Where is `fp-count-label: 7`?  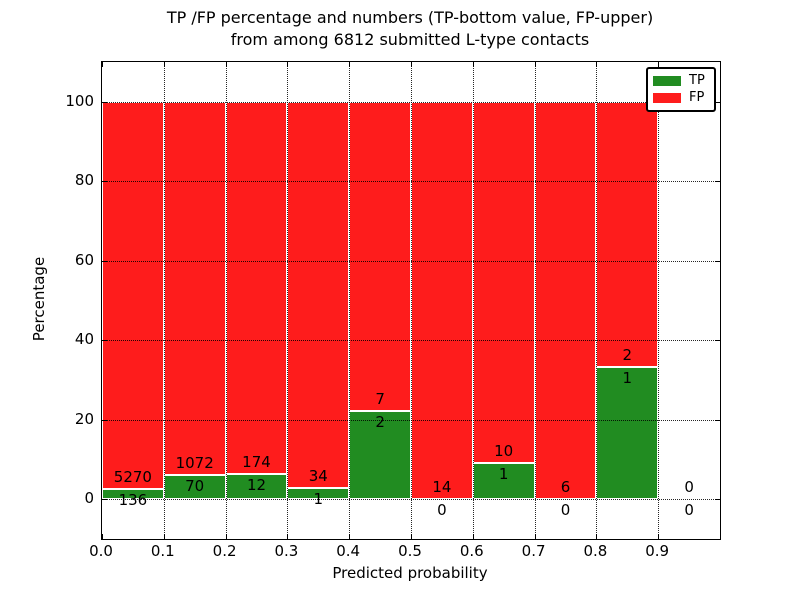 fp-count-label: 7 is located at coordinates (380, 398).